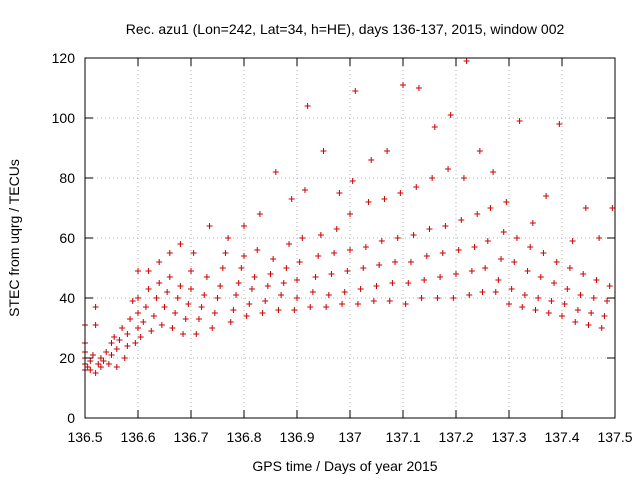  Describe the element at coordinates (67, 178) in the screenshot. I see `y-tick-label: 80` at that location.